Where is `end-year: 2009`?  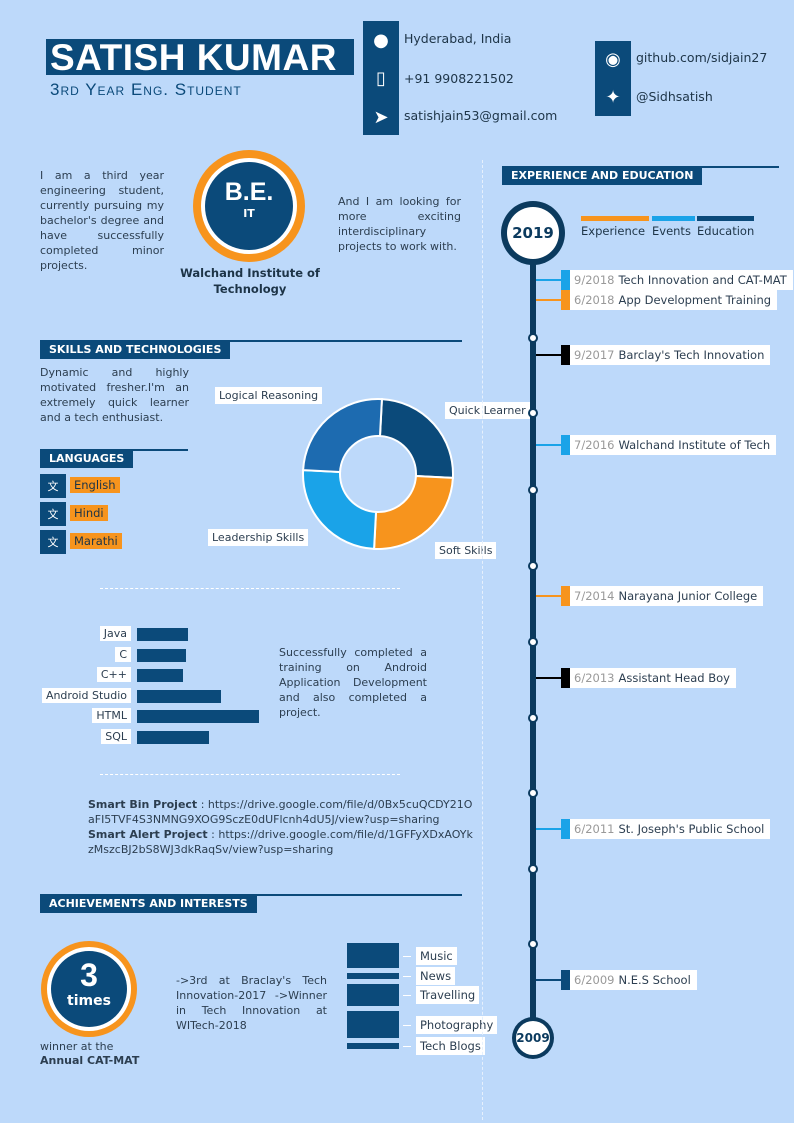
end-year: 2009 is located at coordinates (533, 1038).